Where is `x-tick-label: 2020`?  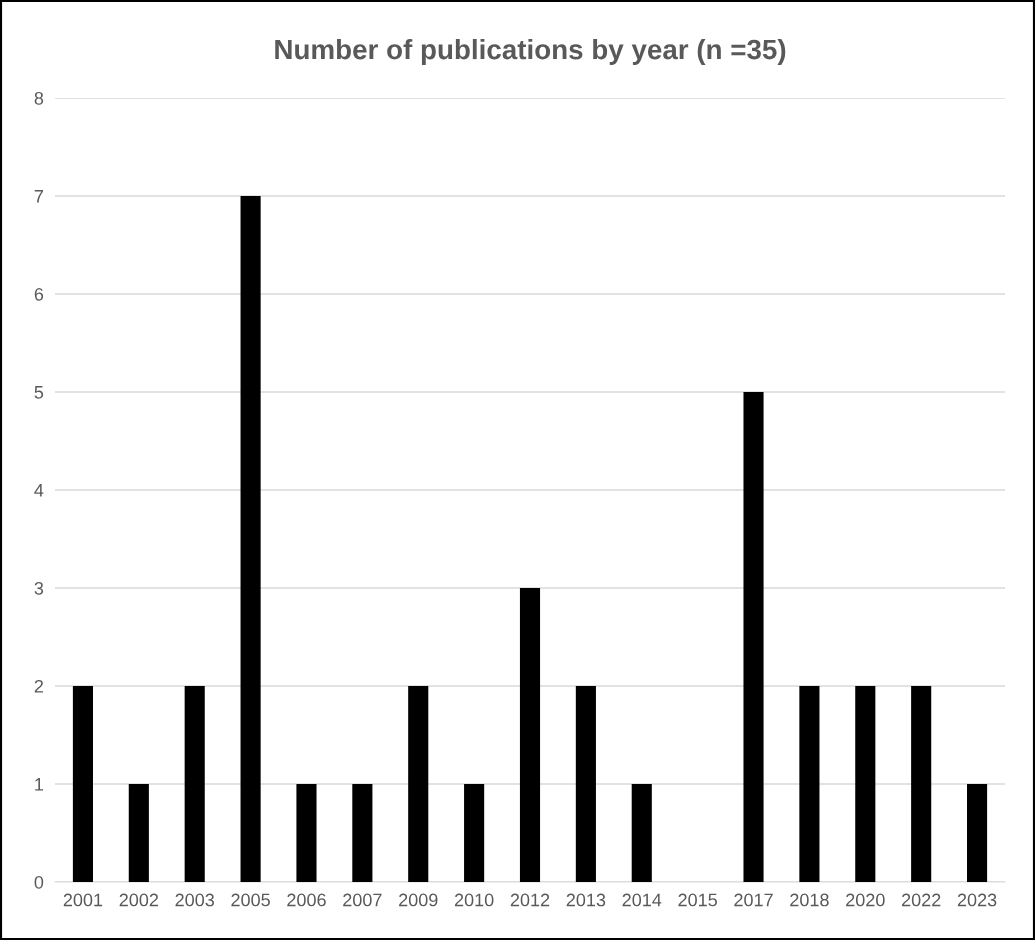
x-tick-label: 2020 is located at coordinates (865, 900).